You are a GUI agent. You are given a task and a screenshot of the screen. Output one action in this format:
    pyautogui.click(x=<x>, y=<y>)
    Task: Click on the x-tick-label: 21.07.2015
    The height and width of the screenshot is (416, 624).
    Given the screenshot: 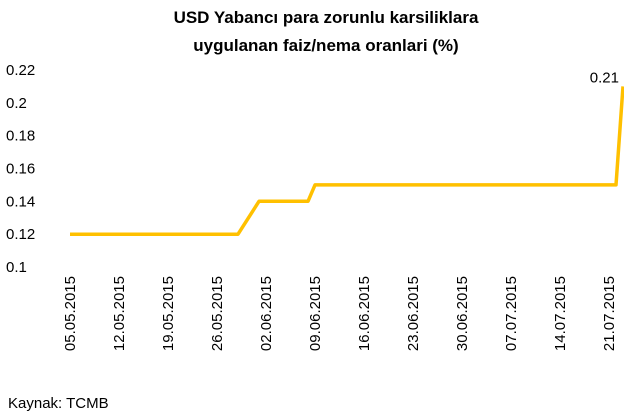 What is the action you would take?
    pyautogui.click(x=609, y=313)
    